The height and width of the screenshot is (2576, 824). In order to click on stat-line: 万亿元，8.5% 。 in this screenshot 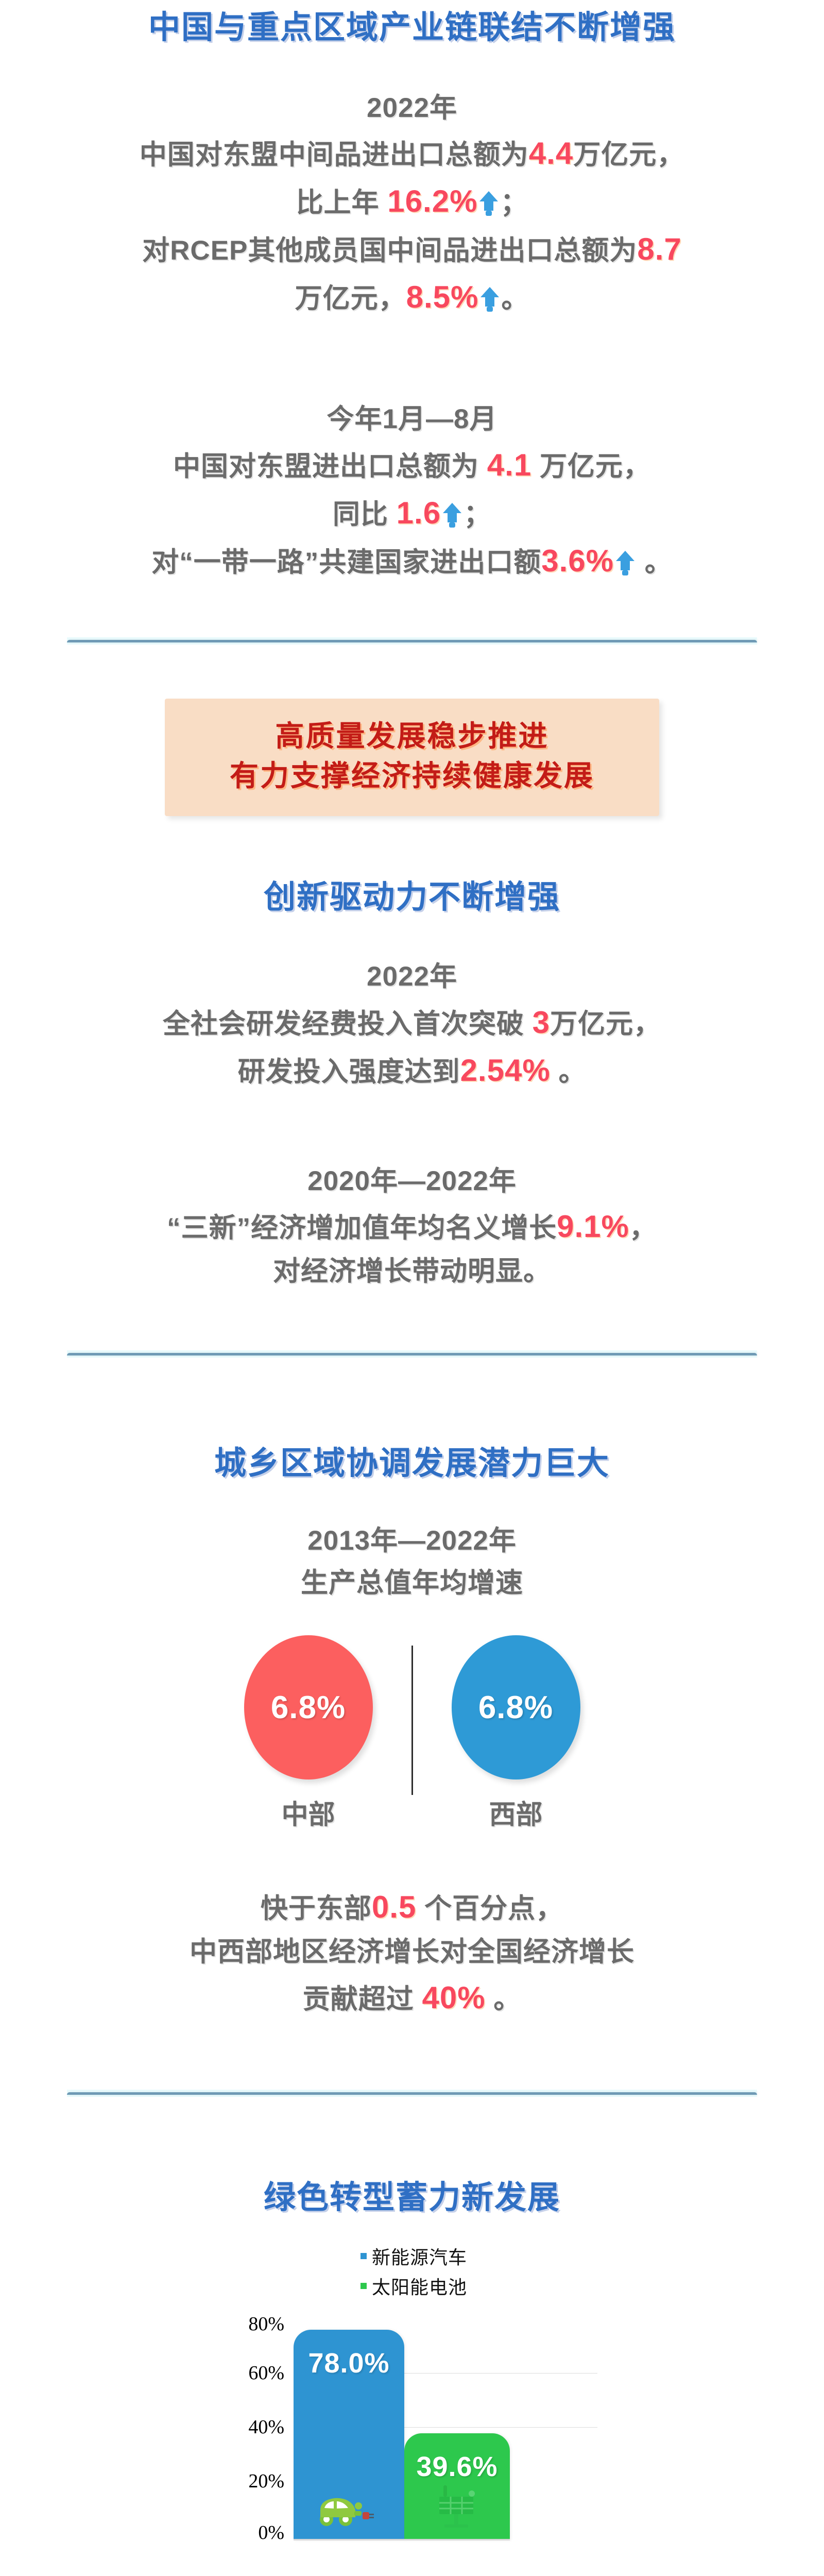, I will do `click(412, 297)`.